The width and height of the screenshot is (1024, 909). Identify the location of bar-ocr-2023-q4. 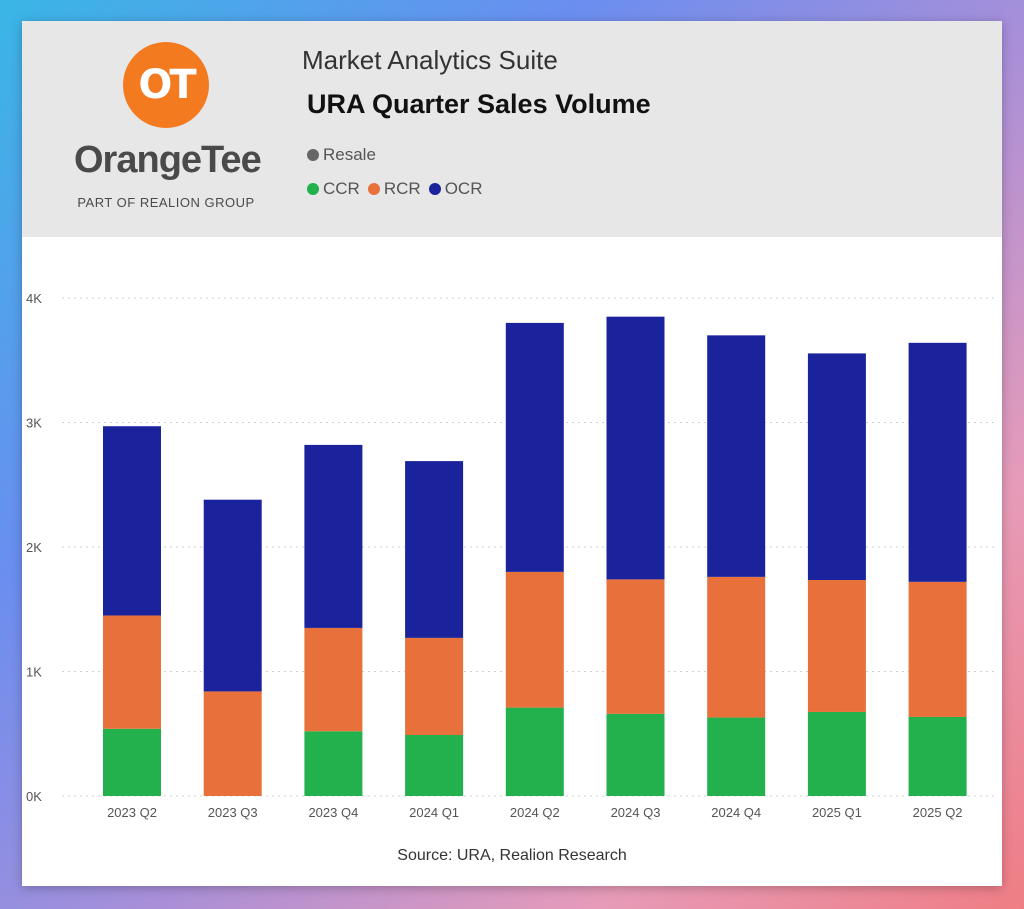
(333, 536).